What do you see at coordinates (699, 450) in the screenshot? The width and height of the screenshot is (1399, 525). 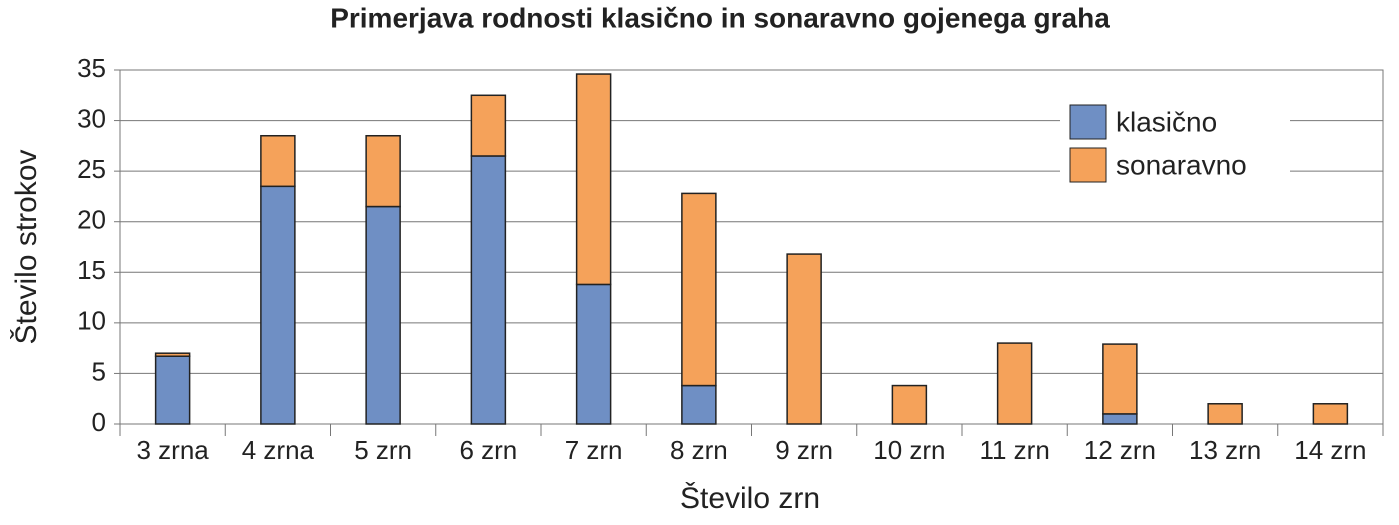 I see `x-tick-label: 8 zrn` at bounding box center [699, 450].